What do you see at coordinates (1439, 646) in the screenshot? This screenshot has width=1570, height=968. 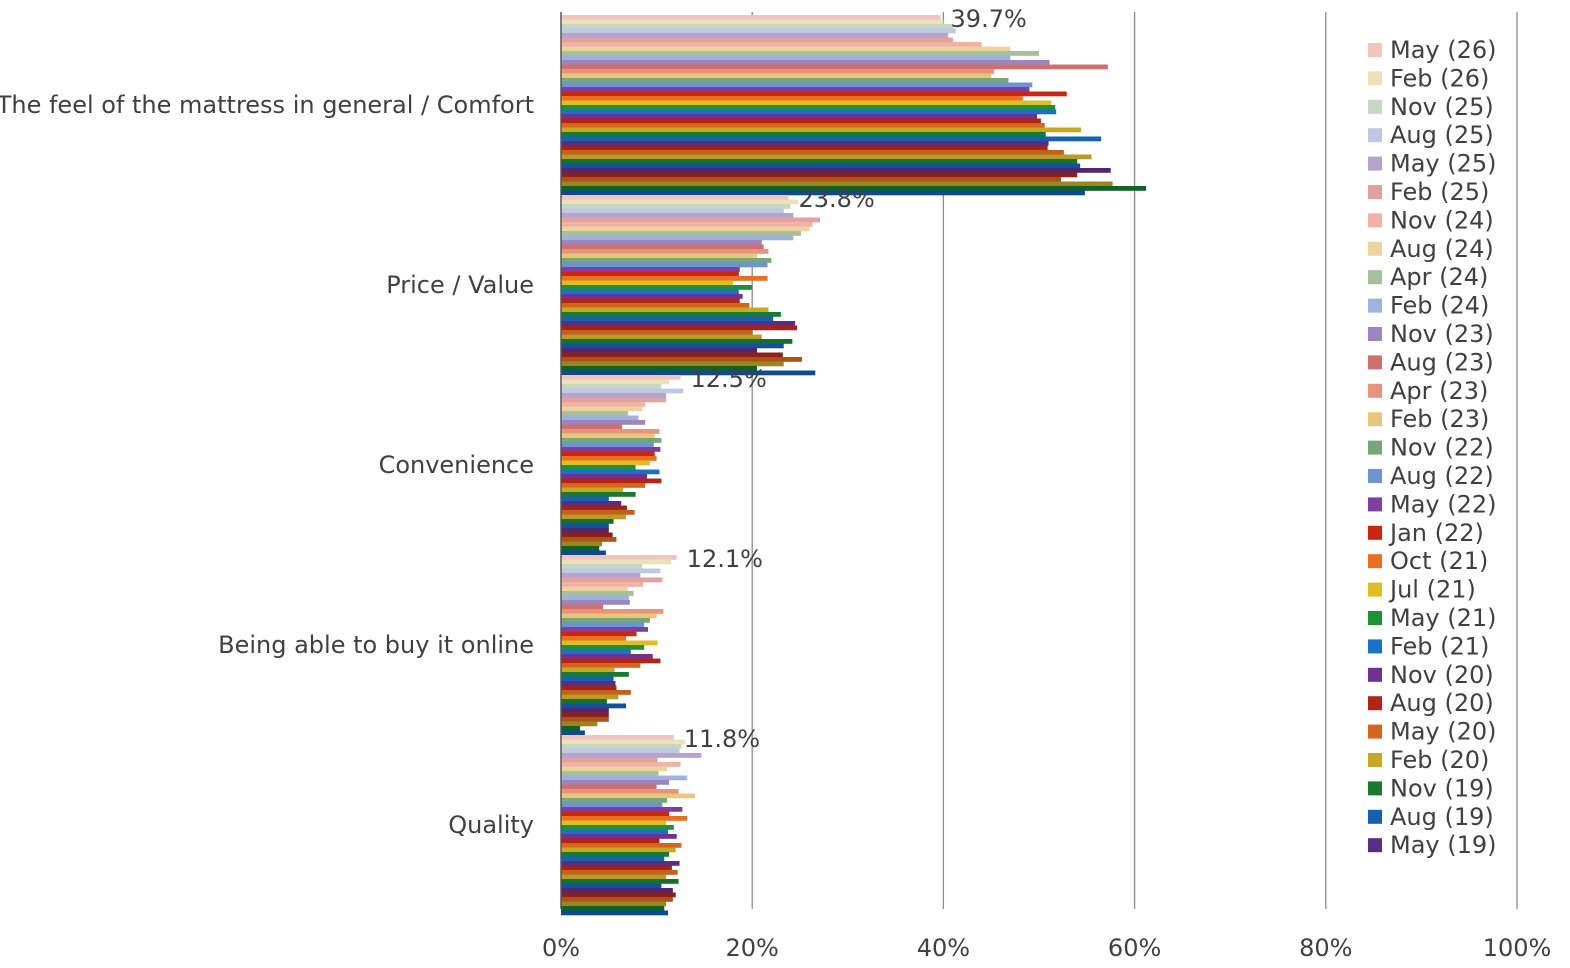 I see `legend-label: Feb (21)` at bounding box center [1439, 646].